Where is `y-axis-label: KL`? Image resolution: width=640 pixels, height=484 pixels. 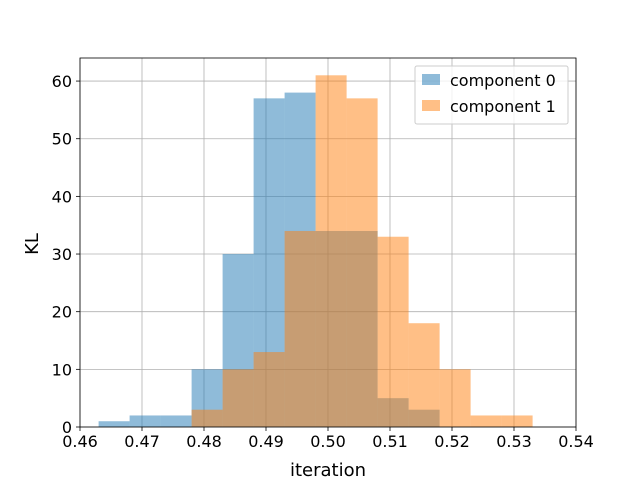
y-axis-label: KL is located at coordinates (32, 244).